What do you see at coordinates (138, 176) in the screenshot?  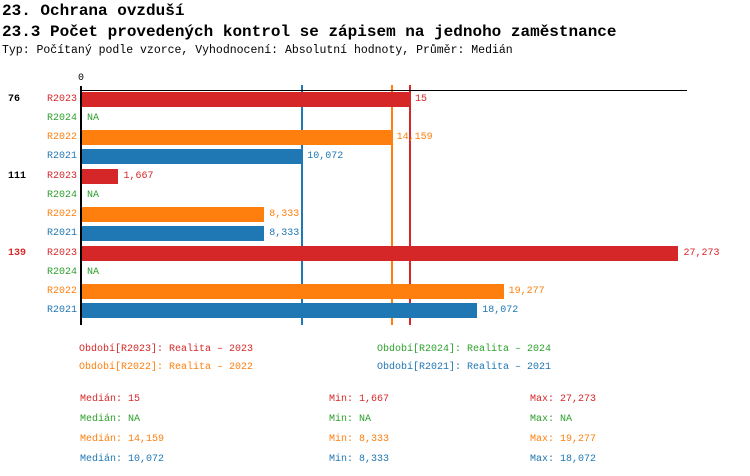 I see `bar-value-label: 1,667` at bounding box center [138, 176].